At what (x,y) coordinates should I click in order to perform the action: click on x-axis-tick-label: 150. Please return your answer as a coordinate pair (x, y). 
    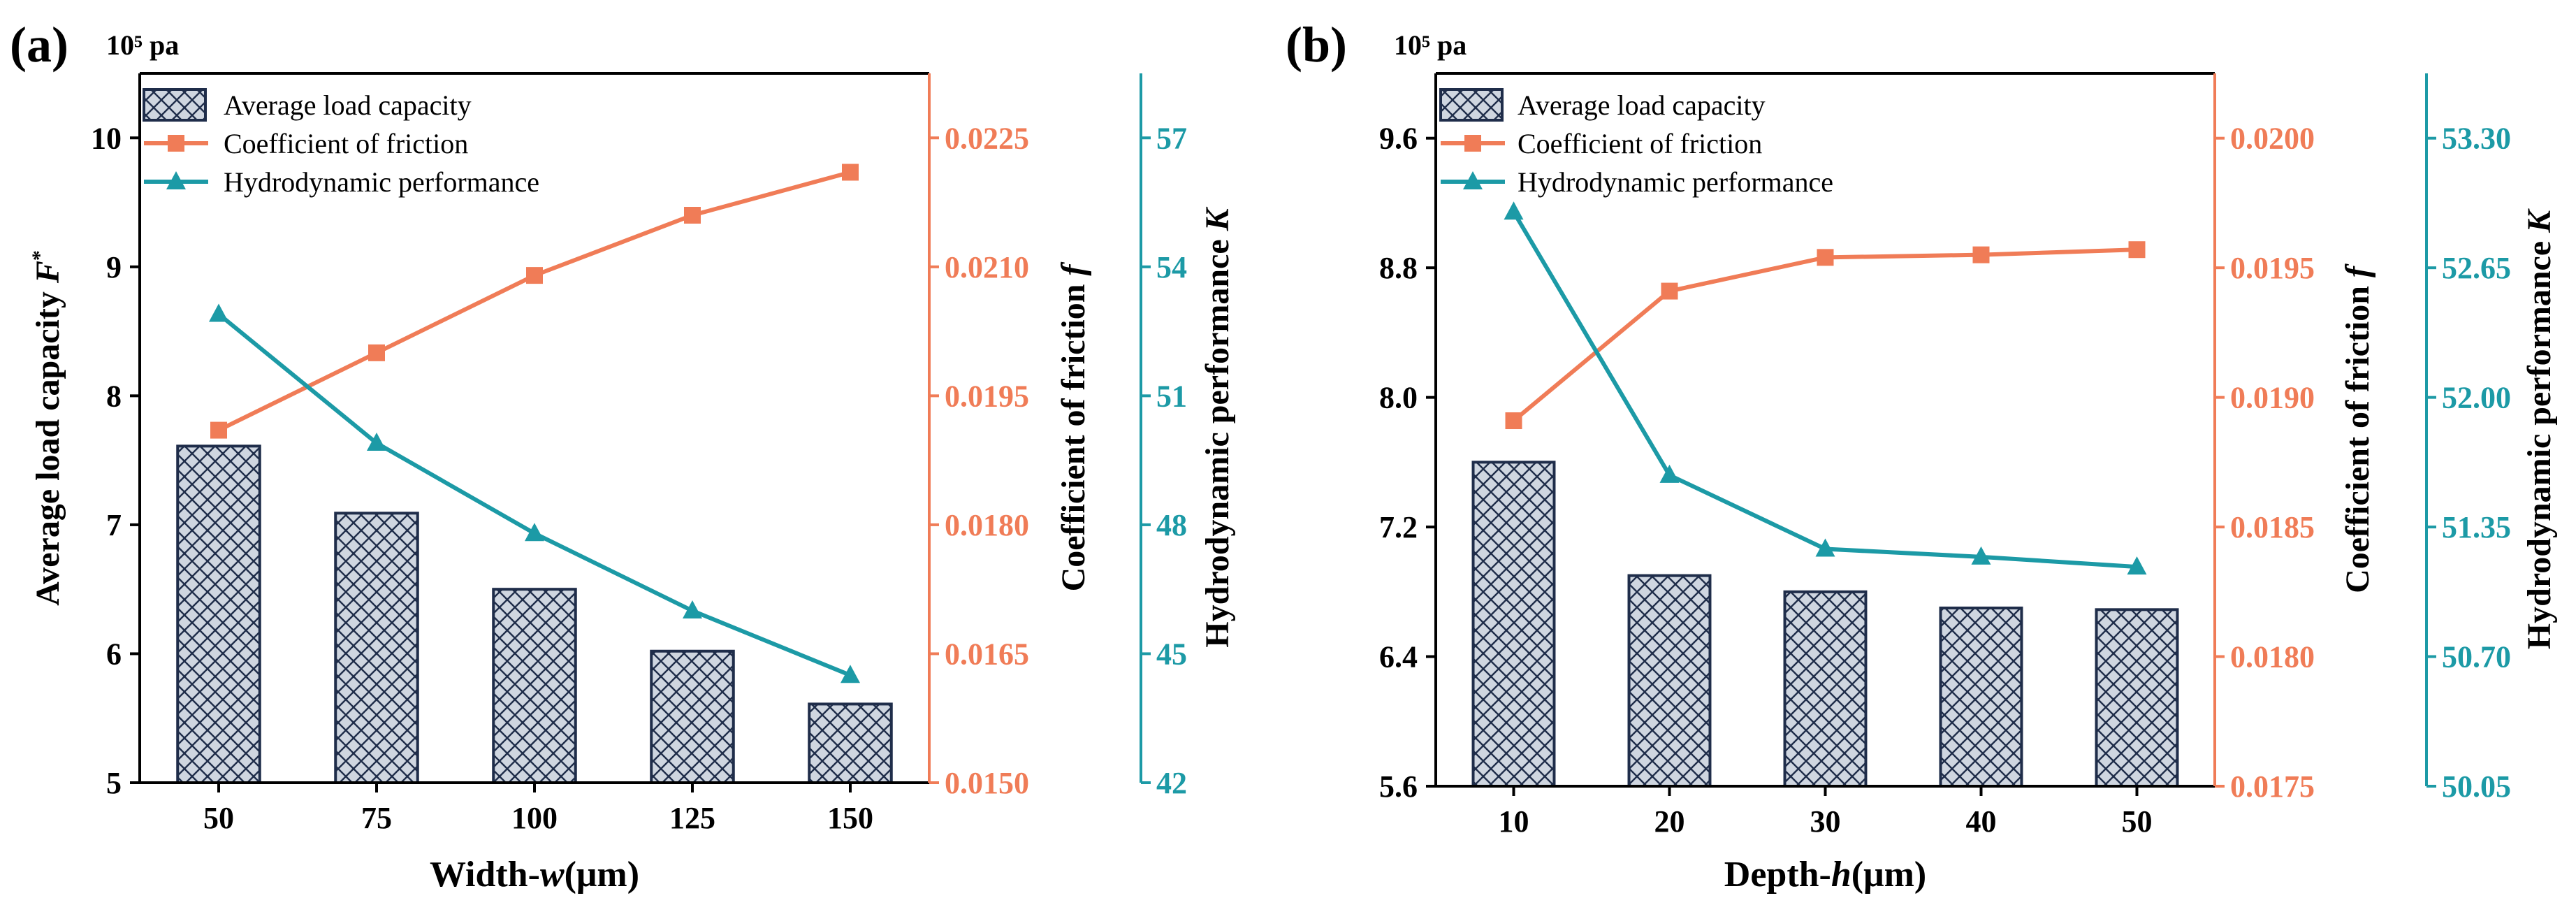
    Looking at the image, I should click on (850, 818).